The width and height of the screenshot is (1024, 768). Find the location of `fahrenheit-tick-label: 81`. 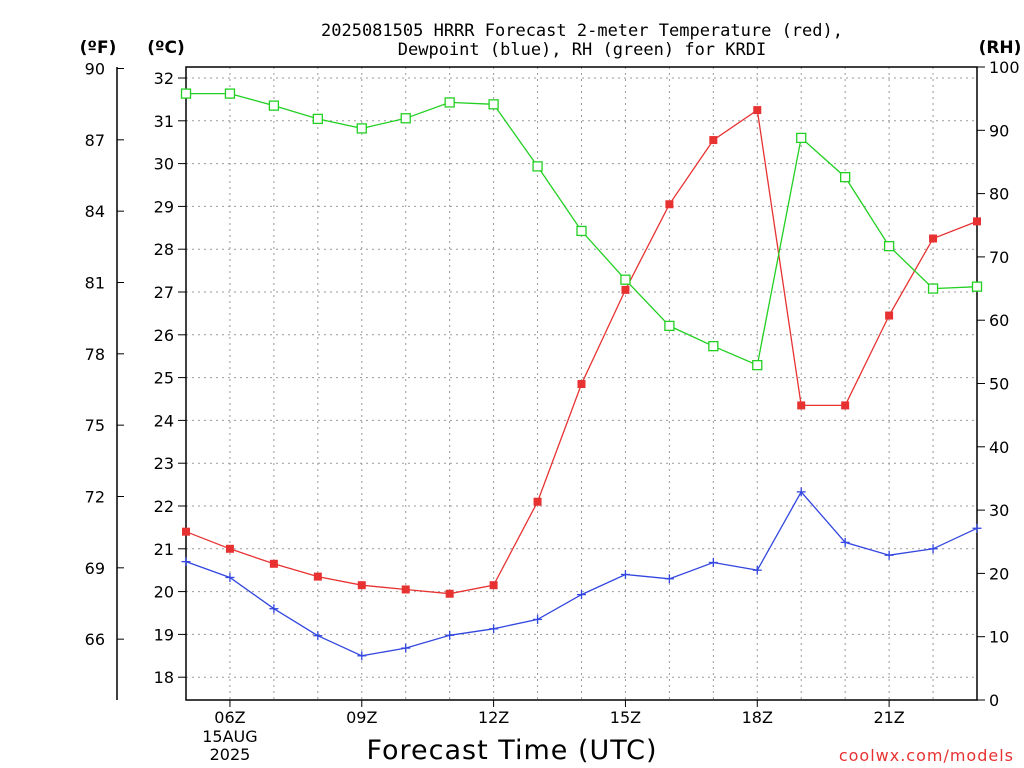

fahrenheit-tick-label: 81 is located at coordinates (95, 282).